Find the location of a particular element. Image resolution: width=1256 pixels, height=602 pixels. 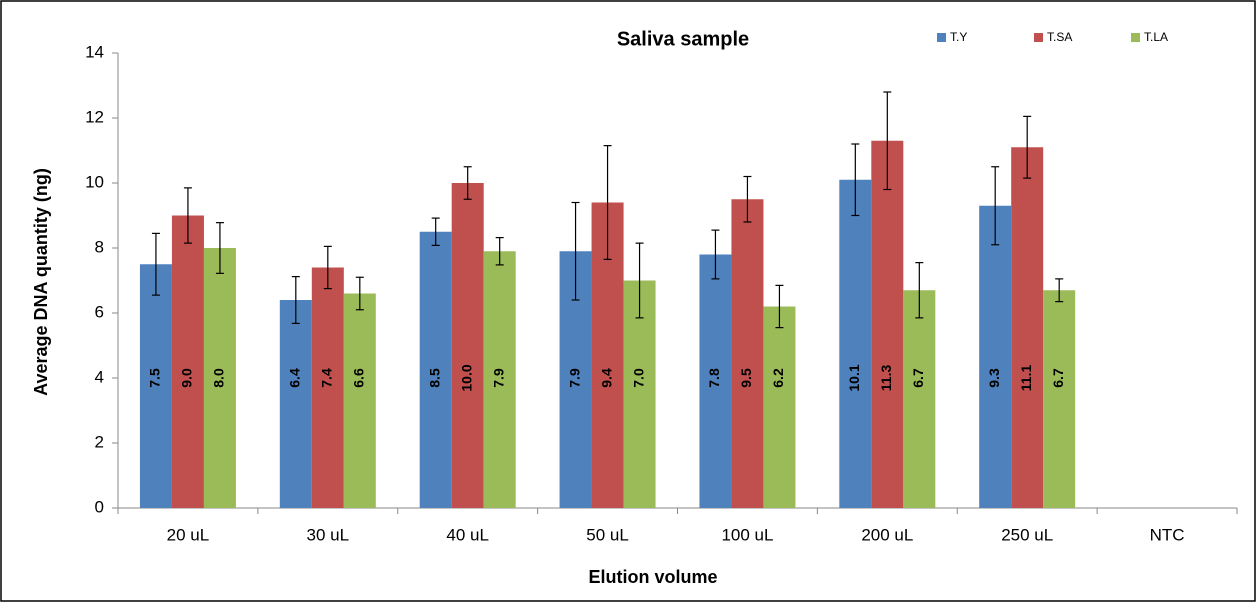

value-label: 7.8 is located at coordinates (714, 378).